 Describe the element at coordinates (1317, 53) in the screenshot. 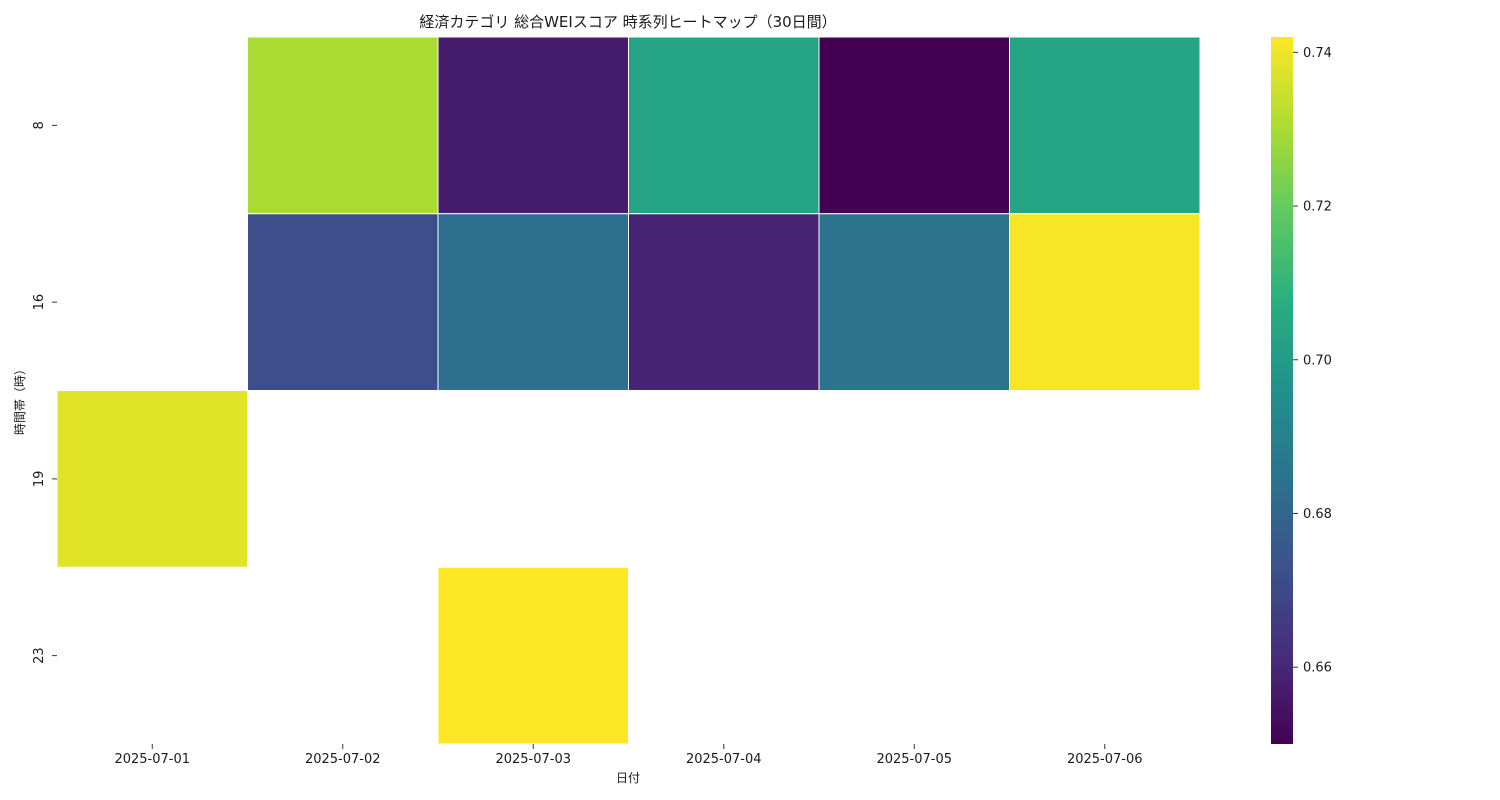

I see `colorbar-tick-label: 0.74` at that location.